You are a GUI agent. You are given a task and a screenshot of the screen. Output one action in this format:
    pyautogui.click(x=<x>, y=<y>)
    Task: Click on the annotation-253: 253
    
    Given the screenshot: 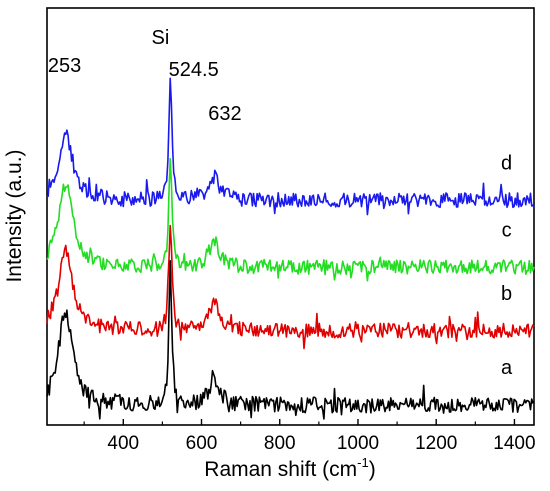 What is the action you would take?
    pyautogui.click(x=64, y=66)
    